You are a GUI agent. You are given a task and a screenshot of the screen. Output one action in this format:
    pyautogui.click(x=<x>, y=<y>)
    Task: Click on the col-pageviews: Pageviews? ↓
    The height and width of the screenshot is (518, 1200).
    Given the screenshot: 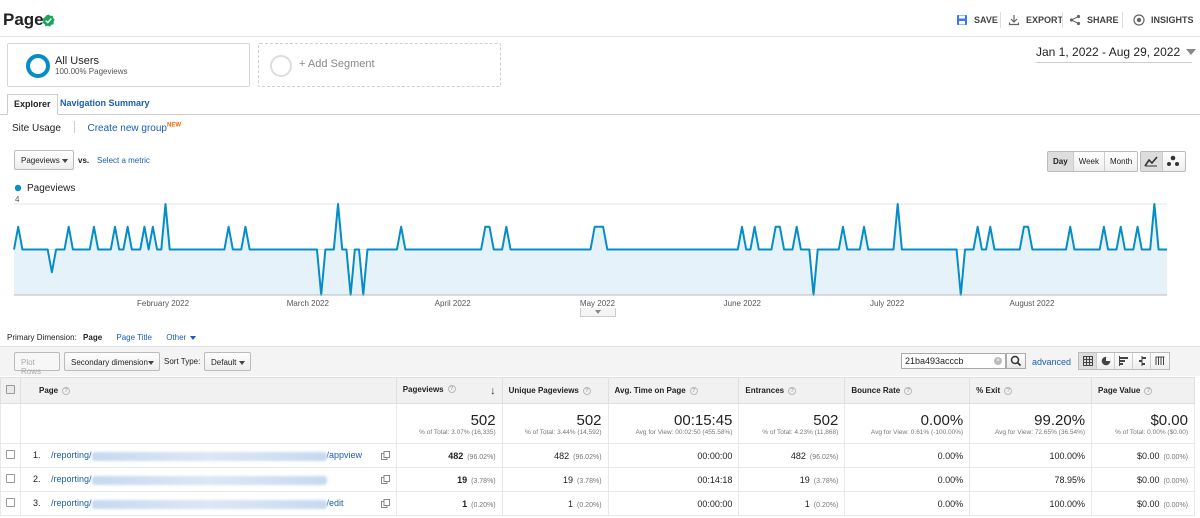 What is the action you would take?
    pyautogui.click(x=449, y=390)
    